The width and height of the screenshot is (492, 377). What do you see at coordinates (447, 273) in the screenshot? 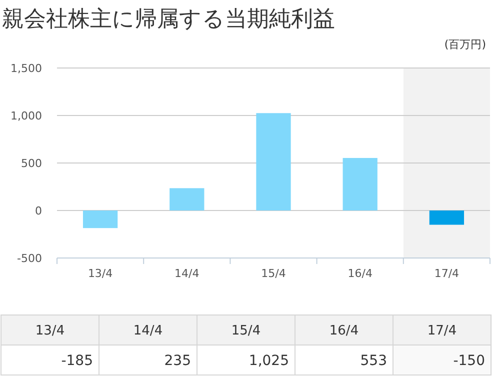
I see `x-tick-label: 17/4` at bounding box center [447, 273].